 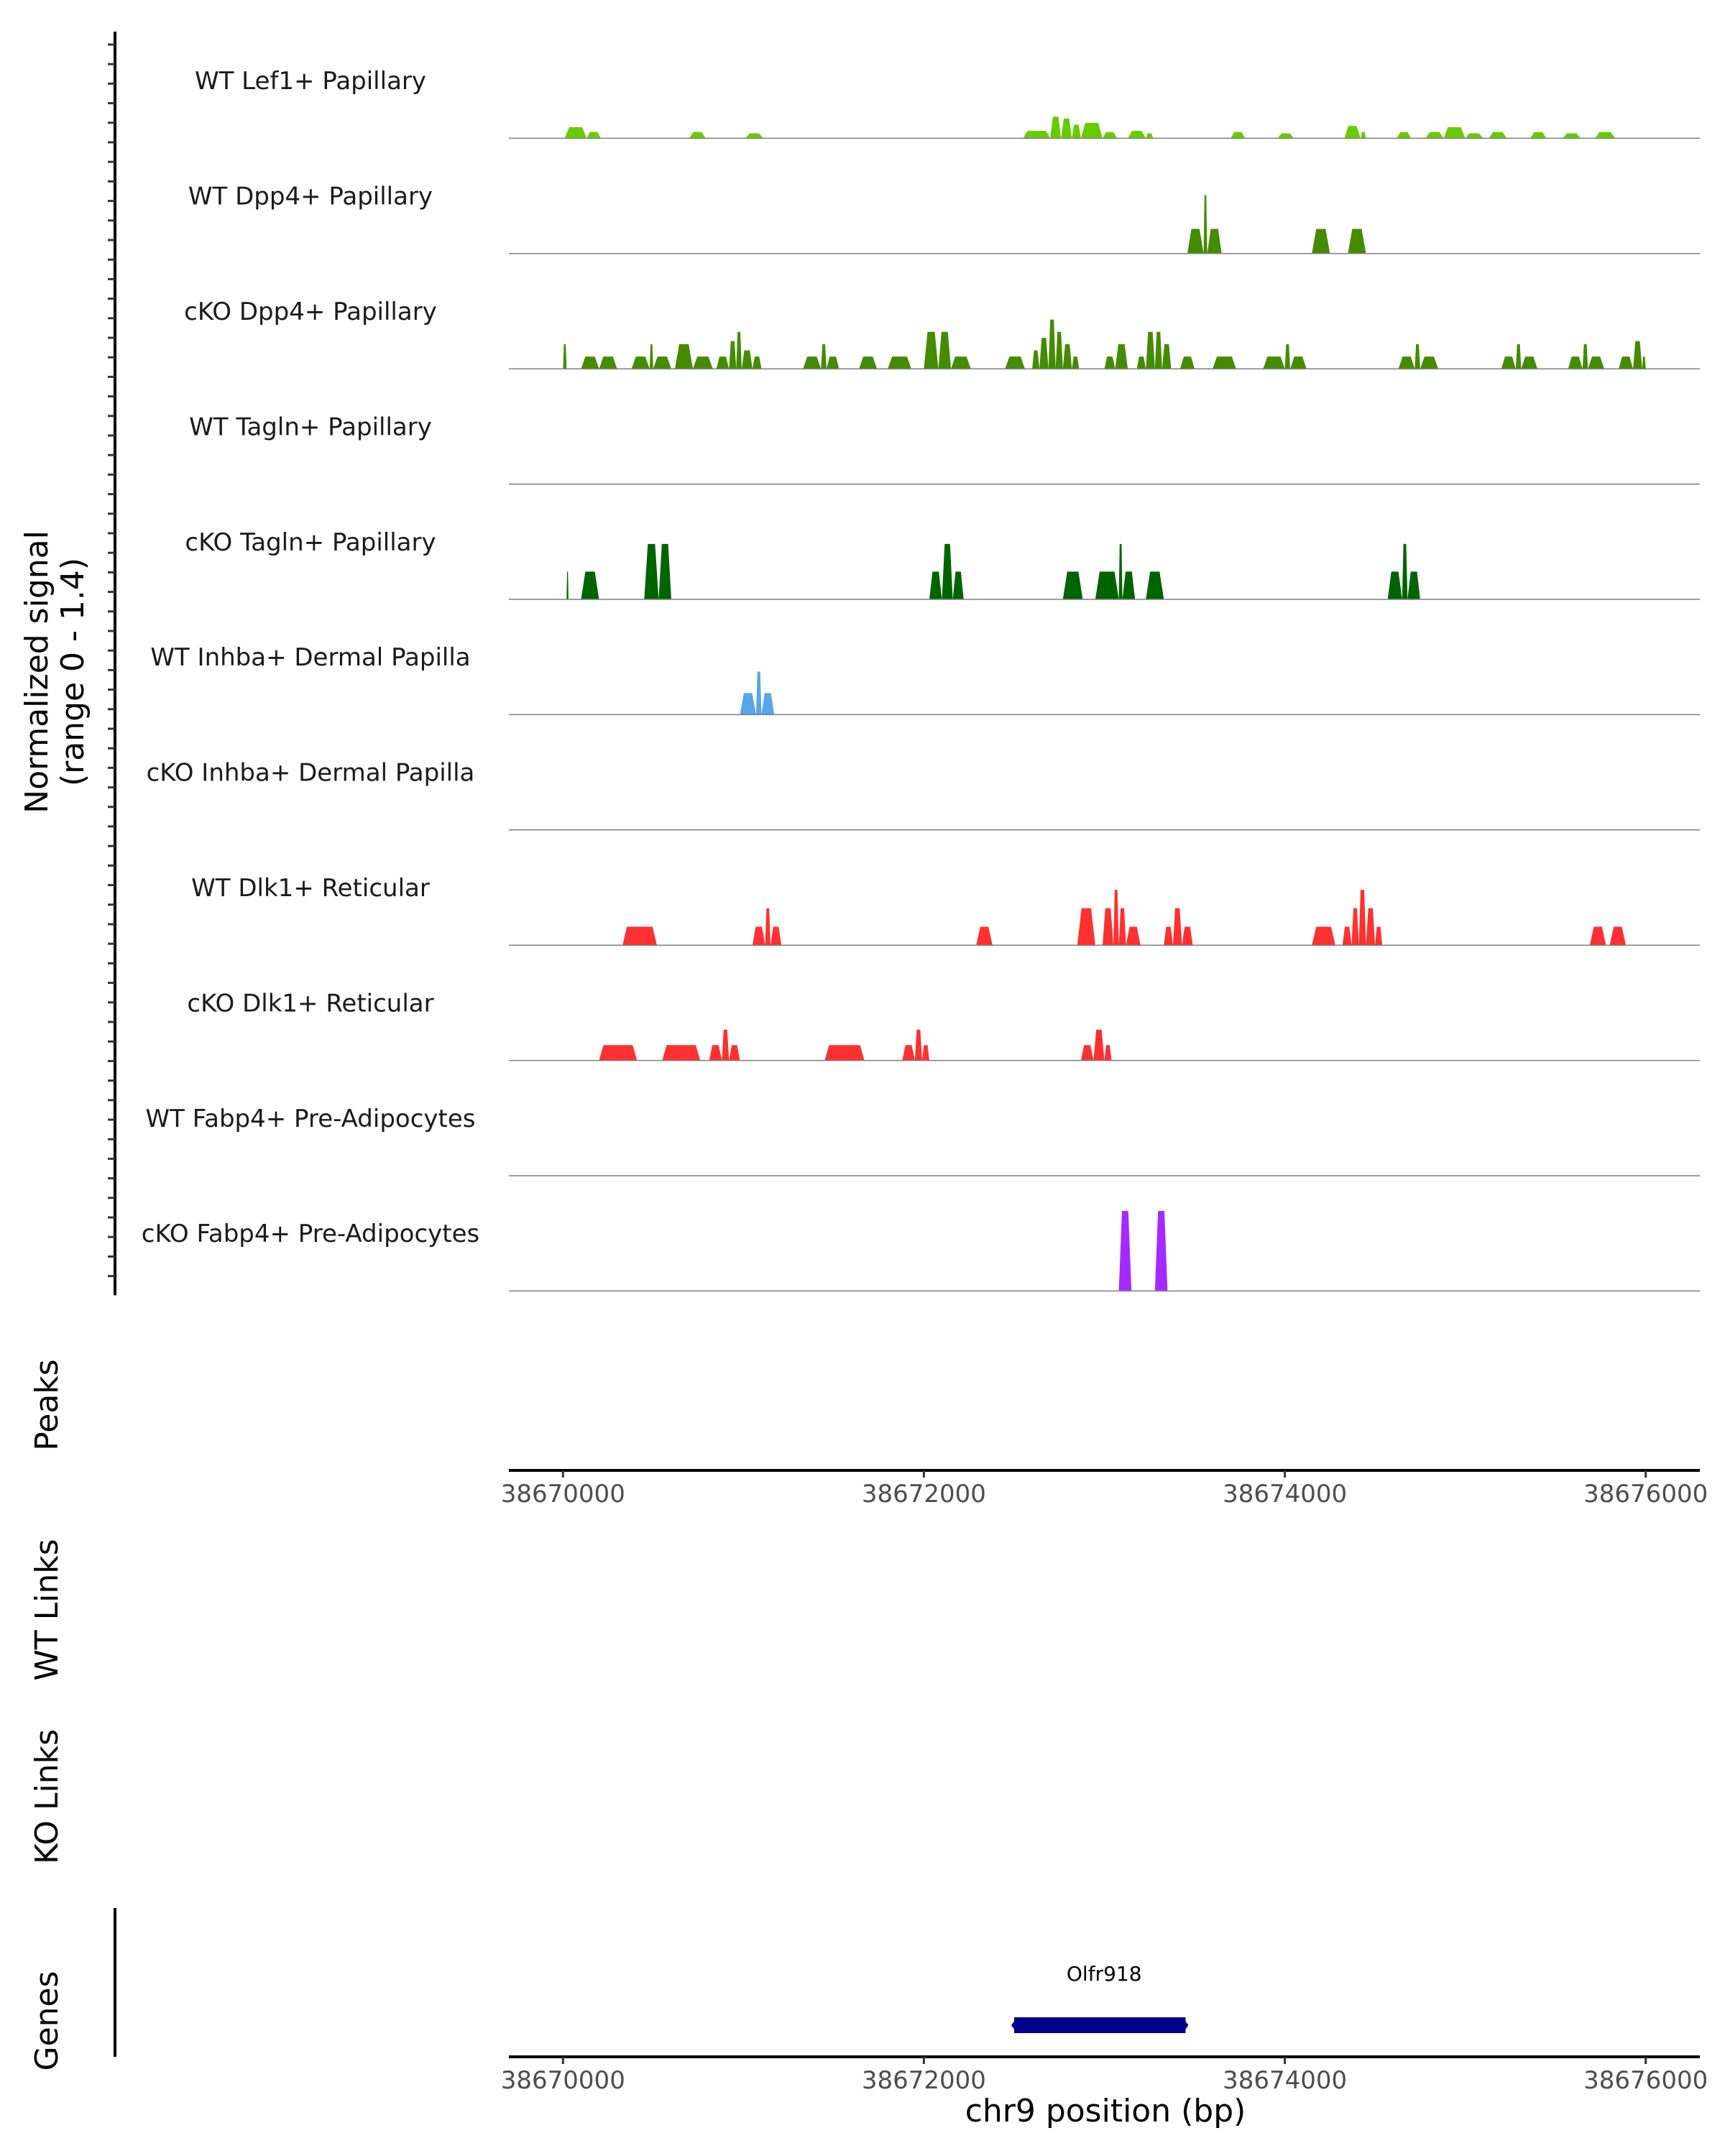 What do you see at coordinates (947, 103) in the screenshot?
I see `track-wt-lef1-papillary: WT Lef1+ Papillary` at bounding box center [947, 103].